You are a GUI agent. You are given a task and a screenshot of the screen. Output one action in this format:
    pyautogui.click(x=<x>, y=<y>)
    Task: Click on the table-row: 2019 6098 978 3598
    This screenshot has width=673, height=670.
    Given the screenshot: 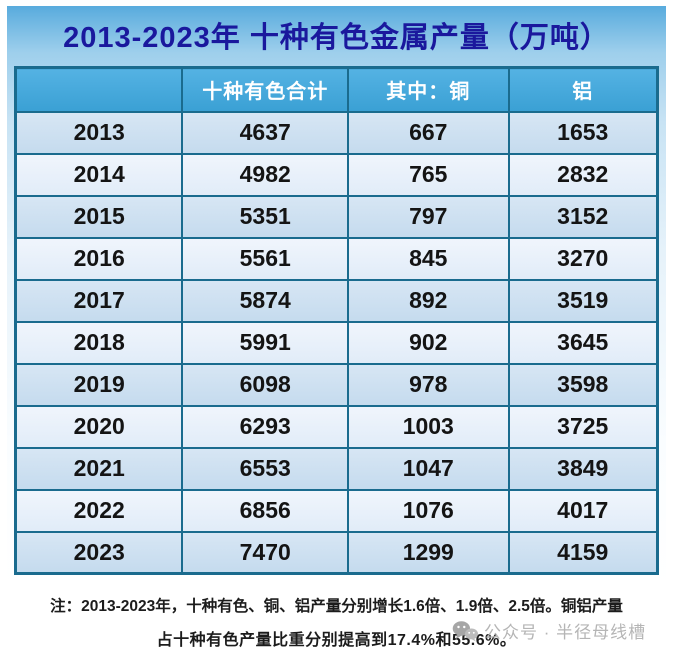 What is the action you would take?
    pyautogui.click(x=336, y=384)
    